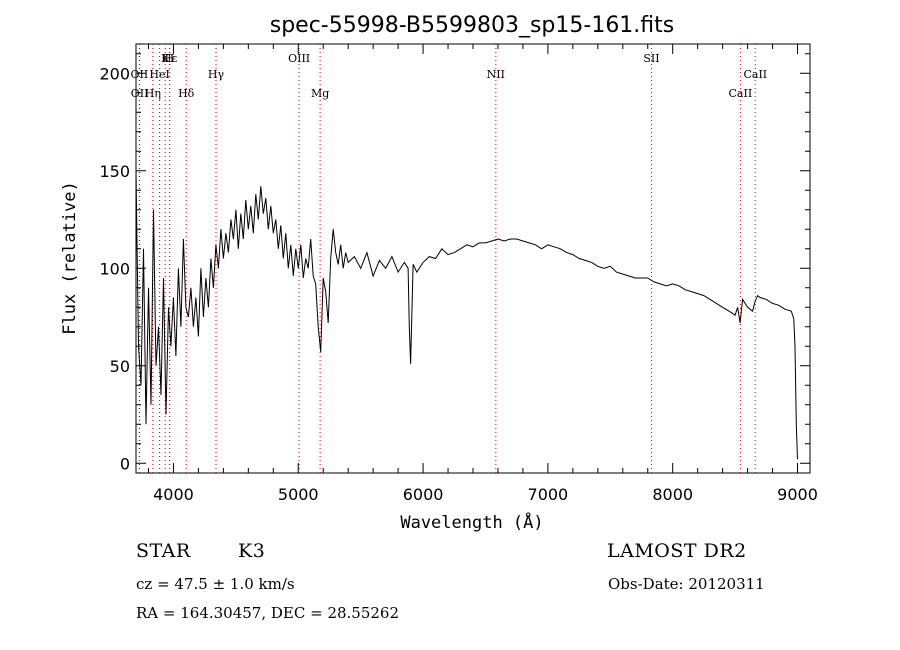 The height and width of the screenshot is (650, 900). Describe the element at coordinates (471, 522) in the screenshot. I see `x-axis-label: Wavelength (Å)` at that location.